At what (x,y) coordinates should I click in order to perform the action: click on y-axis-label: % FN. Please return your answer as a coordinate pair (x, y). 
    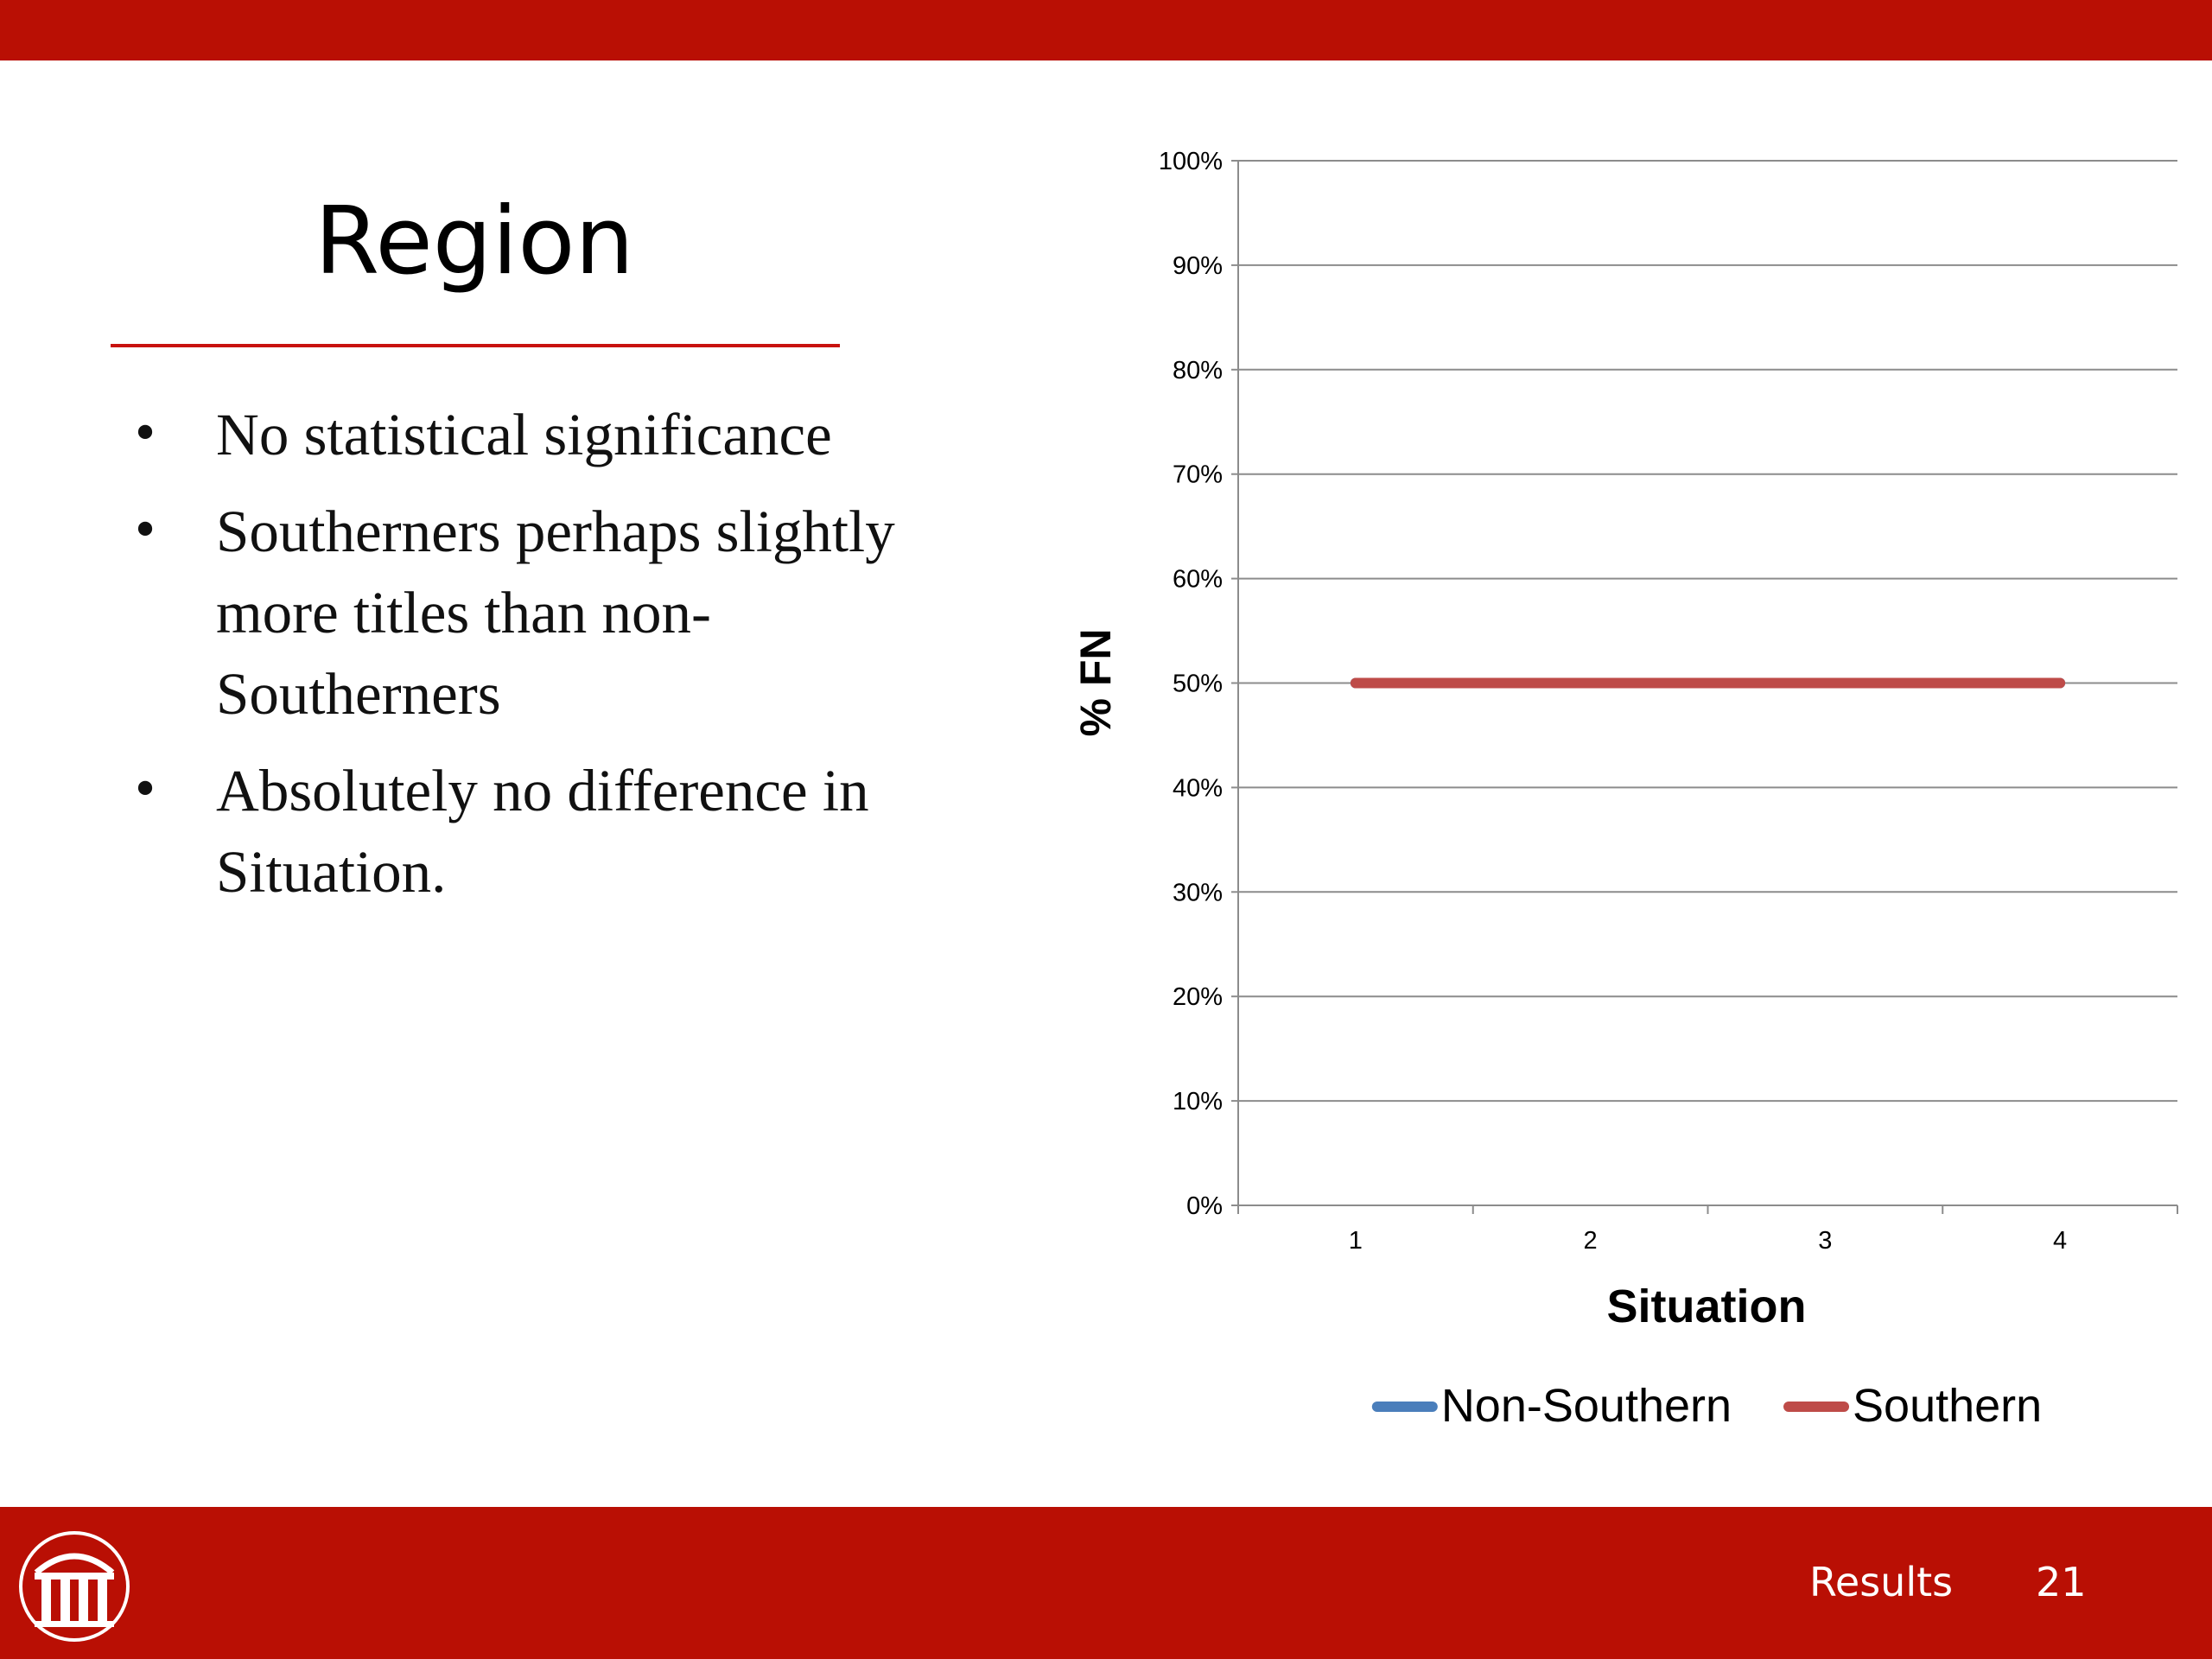
    Looking at the image, I should click on (1095, 683).